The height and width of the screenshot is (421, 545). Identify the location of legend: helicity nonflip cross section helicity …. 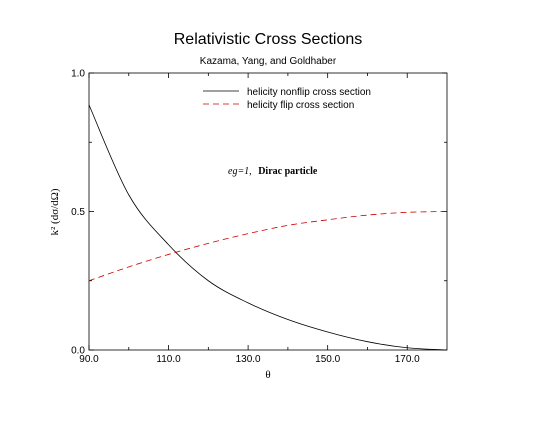
(287, 99).